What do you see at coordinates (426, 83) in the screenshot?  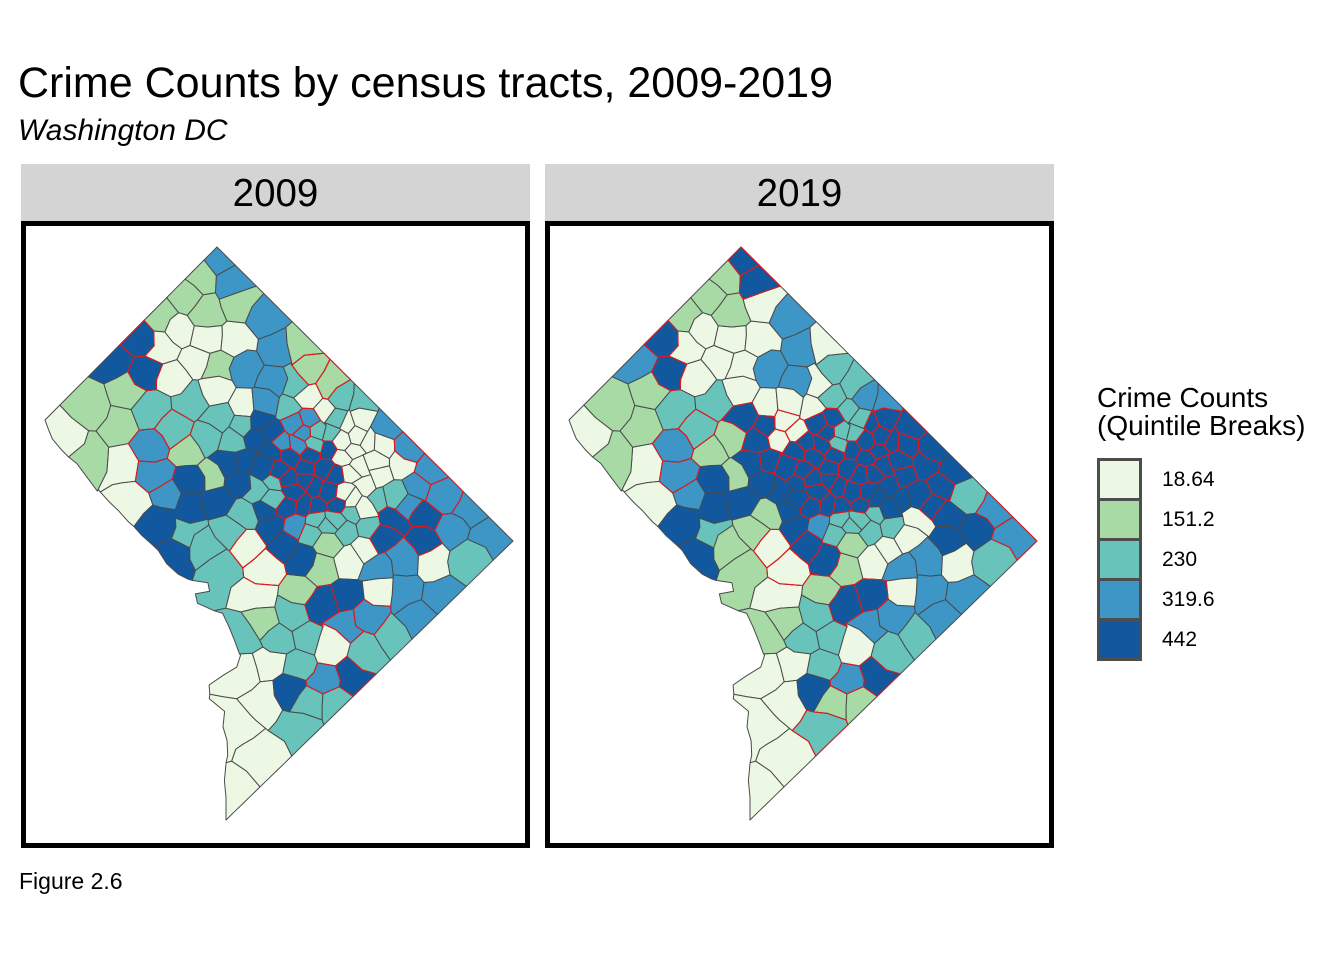 I see `page-title: Crime Counts by census tracts, 2009-2019` at bounding box center [426, 83].